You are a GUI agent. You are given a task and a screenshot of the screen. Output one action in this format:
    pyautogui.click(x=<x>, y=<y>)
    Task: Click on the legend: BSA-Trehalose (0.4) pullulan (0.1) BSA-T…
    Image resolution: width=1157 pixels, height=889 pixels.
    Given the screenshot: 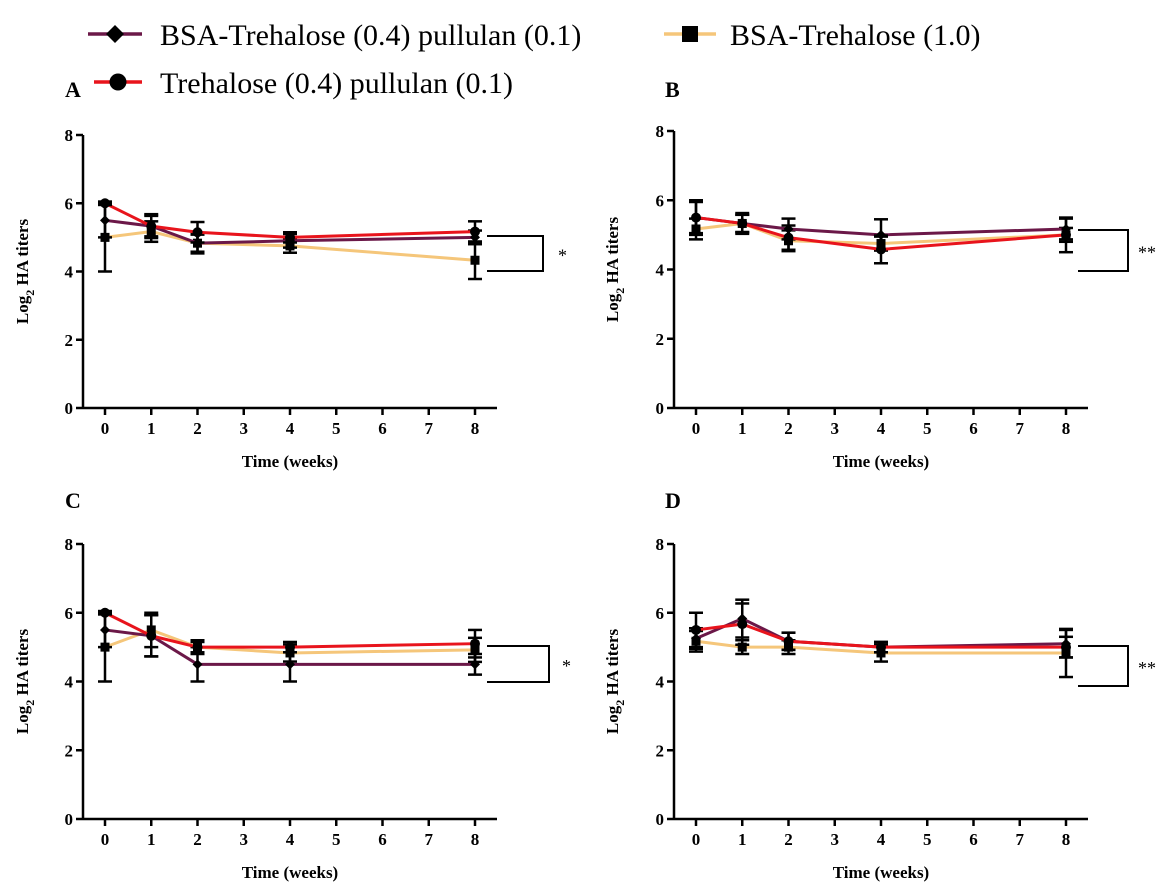 What is the action you would take?
    pyautogui.click(x=534, y=59)
    